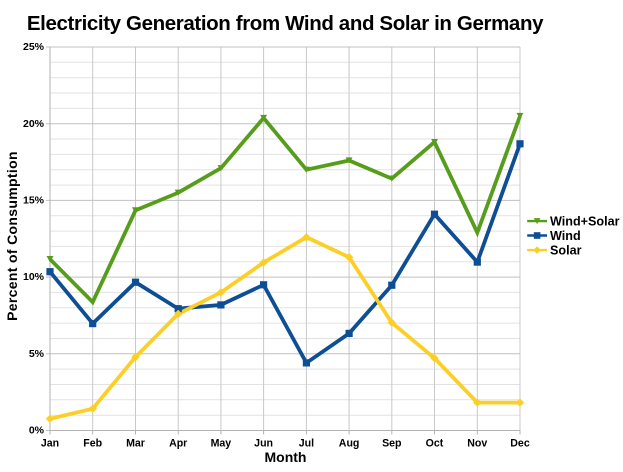 This screenshot has height=472, width=623. What do you see at coordinates (34, 124) in the screenshot?
I see `svg-text: 20%` at bounding box center [34, 124].